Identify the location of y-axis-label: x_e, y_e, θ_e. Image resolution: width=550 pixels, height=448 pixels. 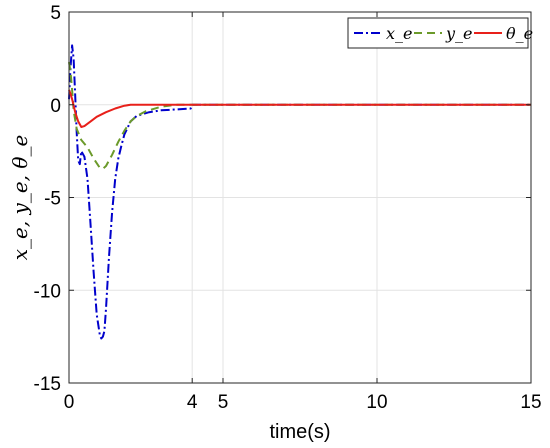
(20, 198).